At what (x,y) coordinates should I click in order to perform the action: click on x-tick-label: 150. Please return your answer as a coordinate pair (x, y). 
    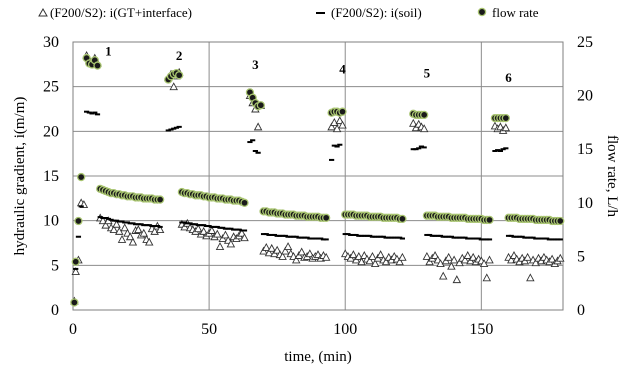
    Looking at the image, I should click on (481, 329).